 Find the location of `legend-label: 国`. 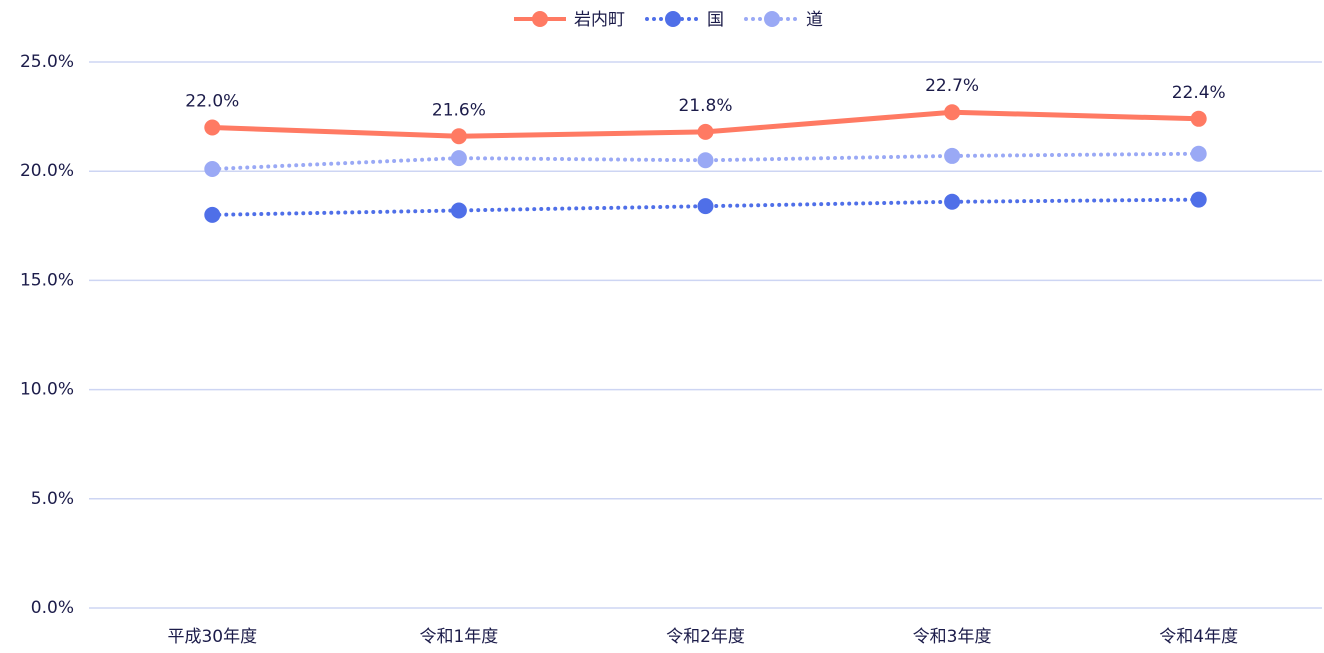

legend-label: 国 is located at coordinates (715, 20).